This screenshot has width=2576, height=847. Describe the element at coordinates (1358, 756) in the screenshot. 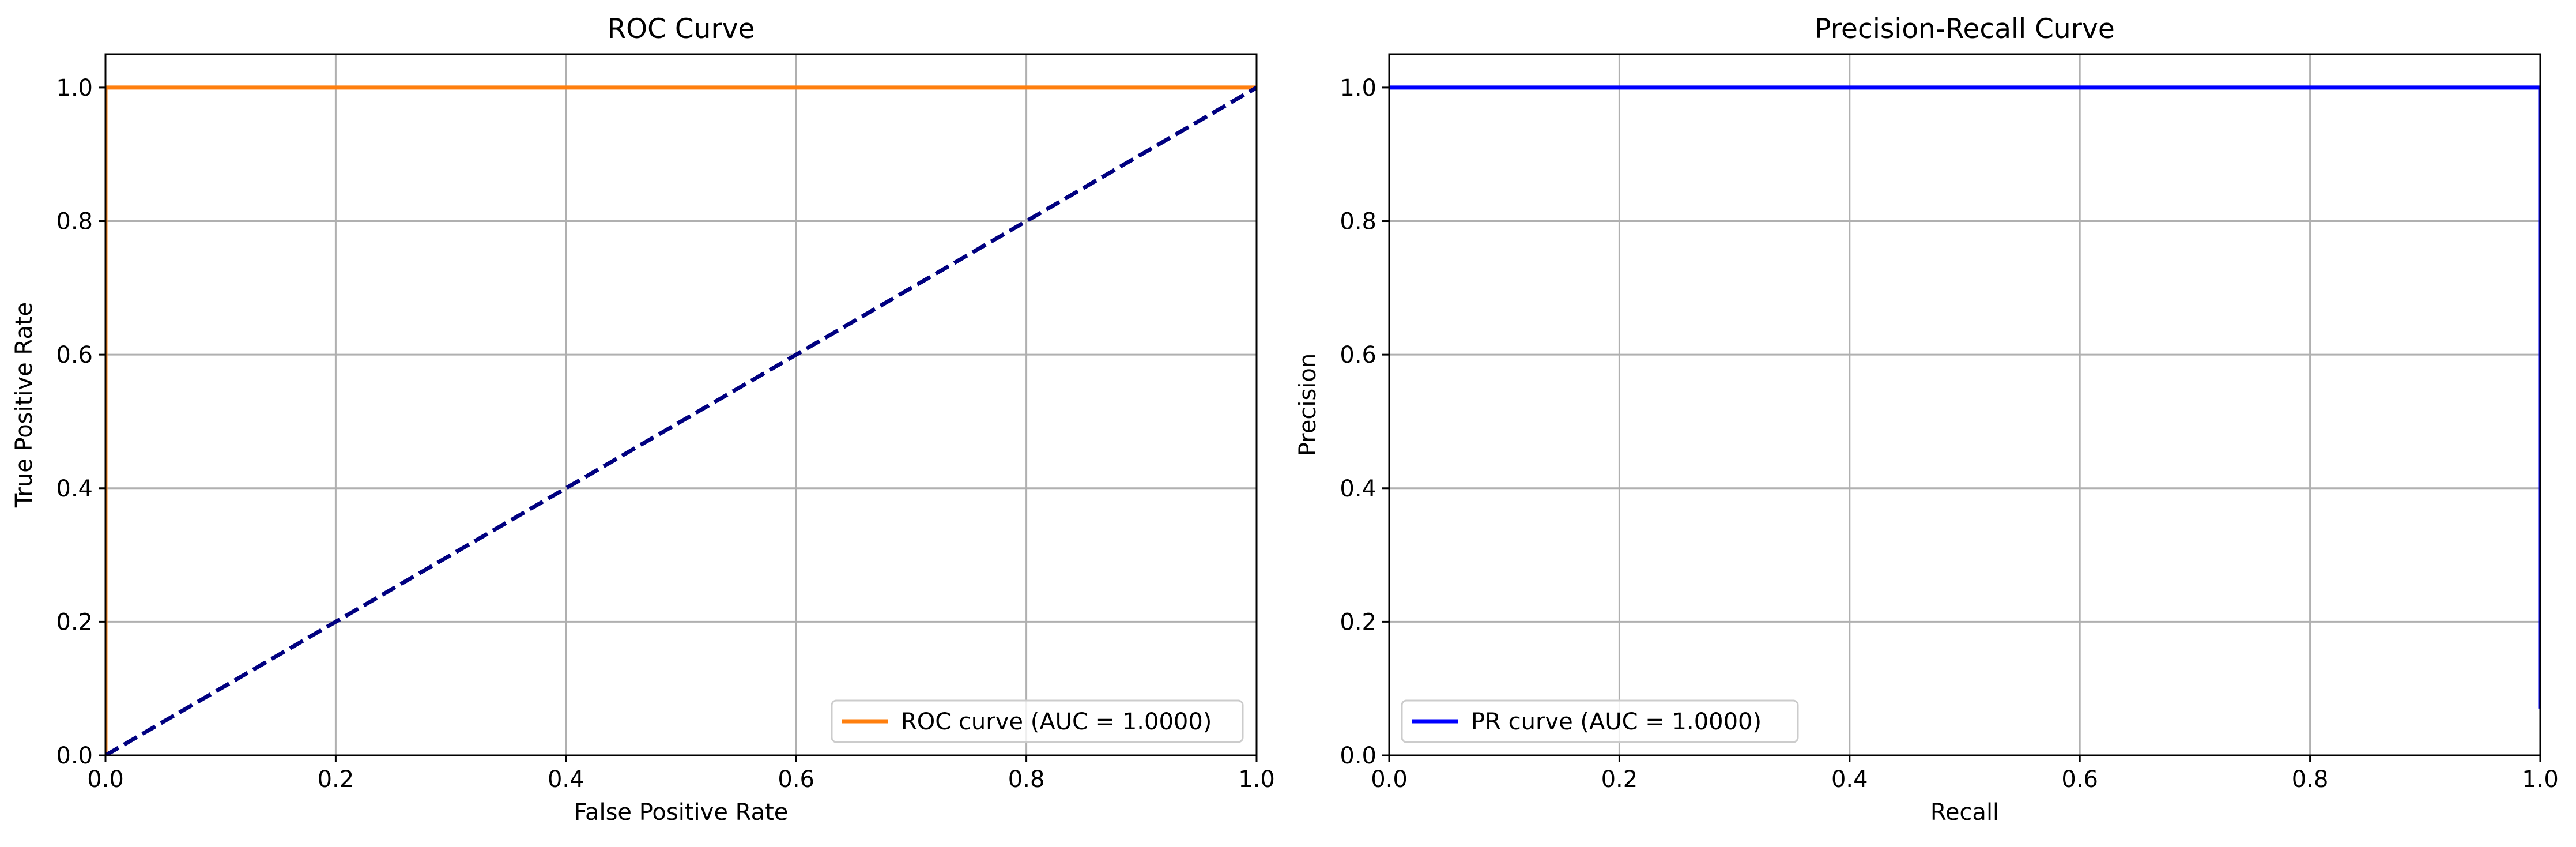

I see `chart-2-ytick-label: 0.0` at that location.